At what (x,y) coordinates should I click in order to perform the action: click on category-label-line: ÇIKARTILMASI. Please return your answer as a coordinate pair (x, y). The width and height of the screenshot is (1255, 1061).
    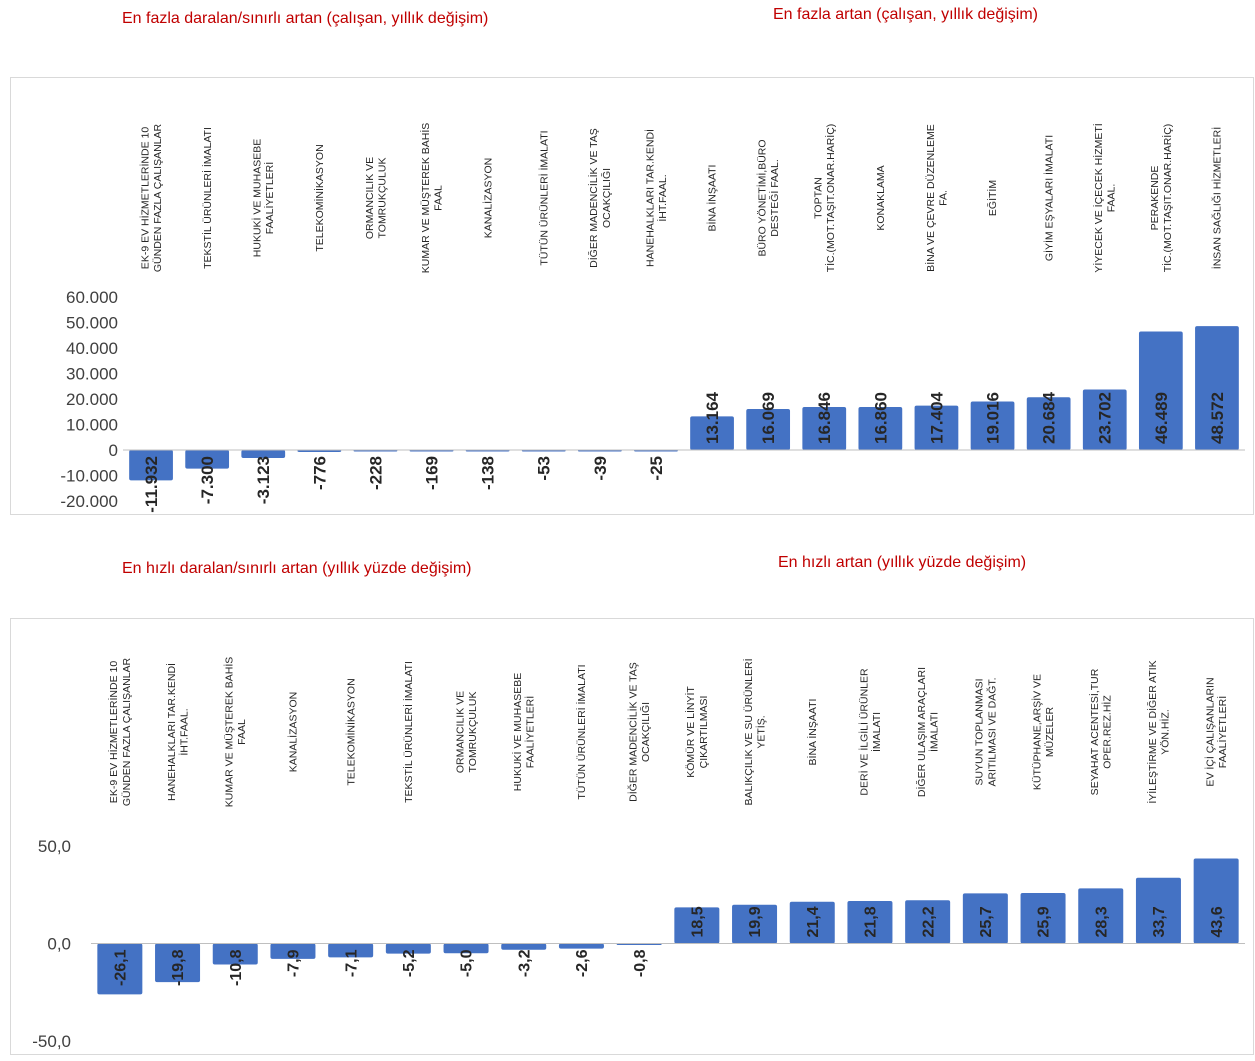
    Looking at the image, I should click on (704, 732).